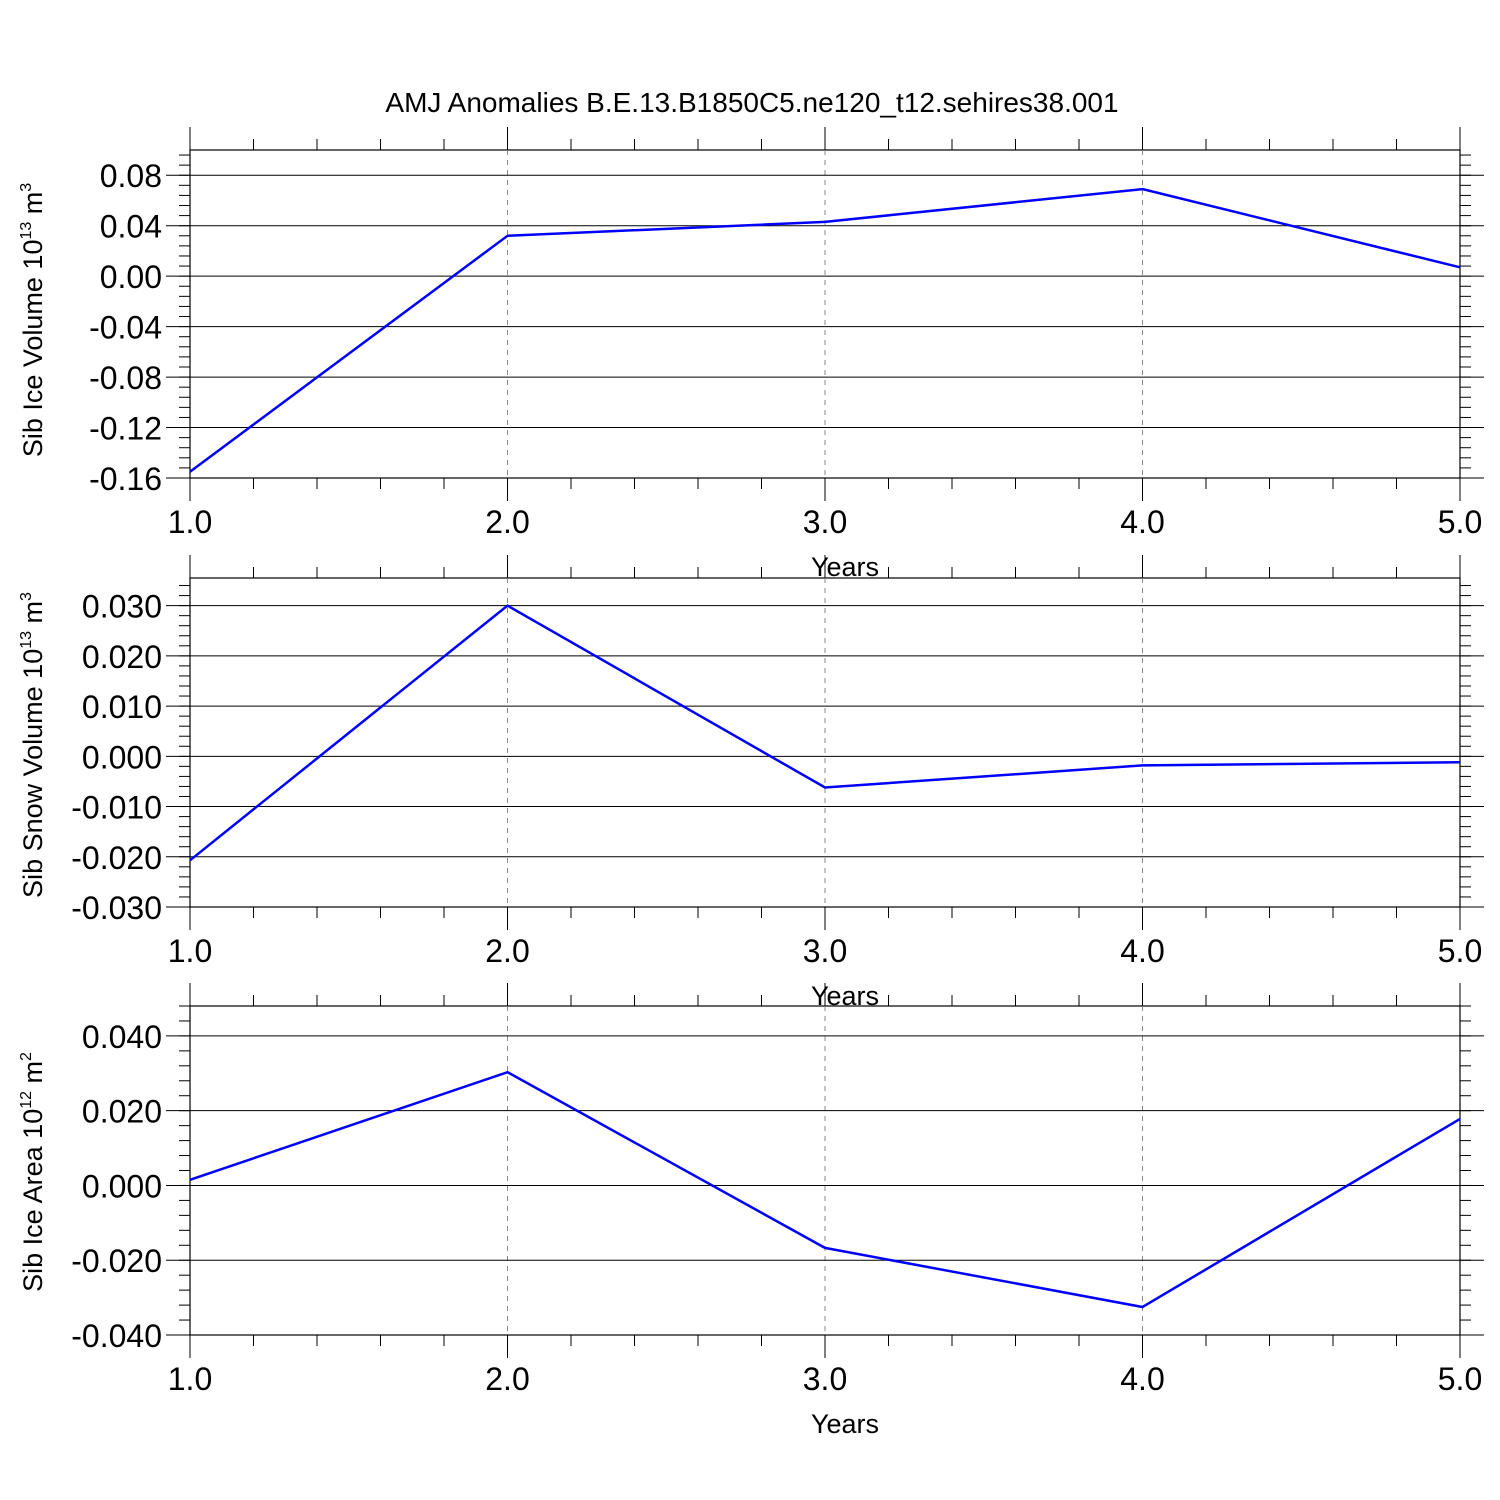 The image size is (1500, 1500). What do you see at coordinates (116, 808) in the screenshot?
I see `y-tick-label: -0.010` at bounding box center [116, 808].